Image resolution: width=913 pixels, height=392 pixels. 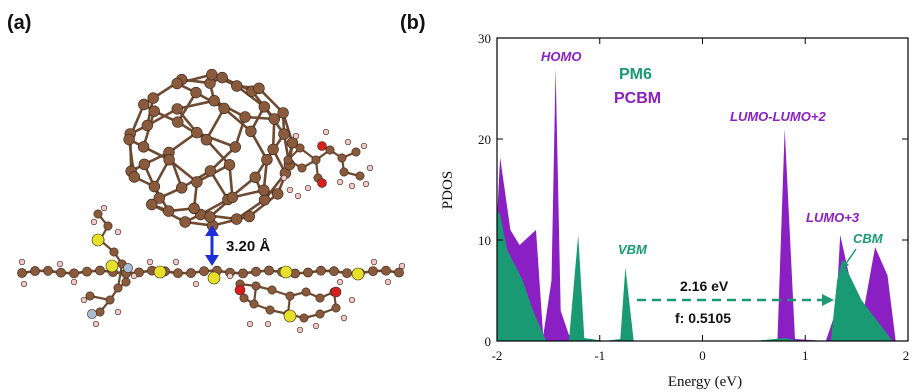 What do you see at coordinates (327, 164) in the screenshot?
I see `pcbm-side-chain` at bounding box center [327, 164].